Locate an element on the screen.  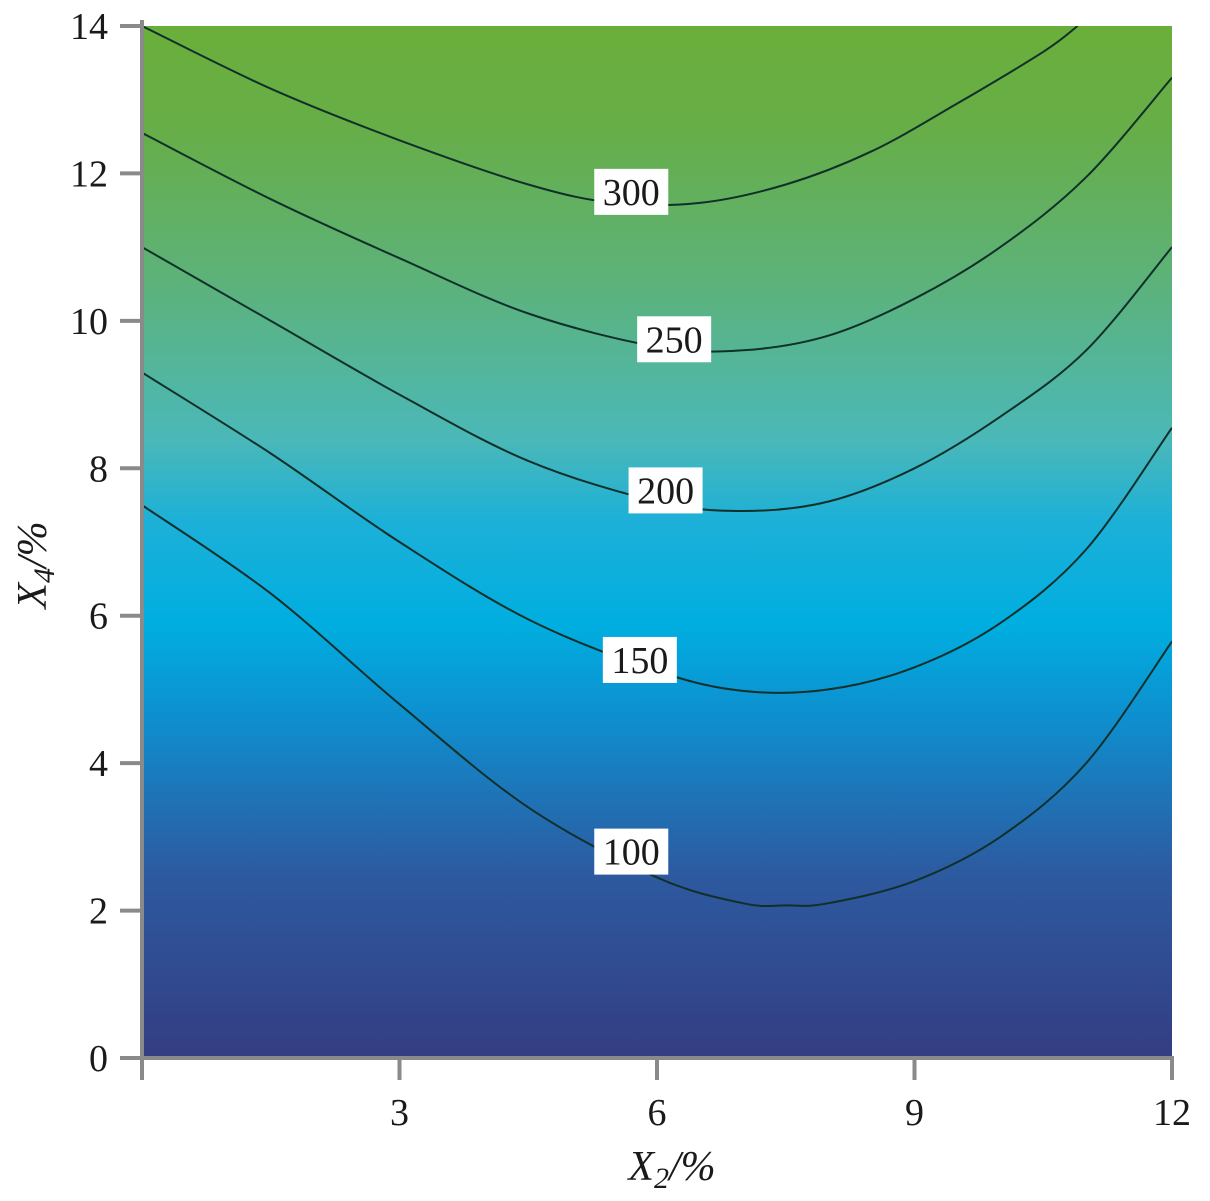
y-tick-label: 14 is located at coordinates (89, 27).